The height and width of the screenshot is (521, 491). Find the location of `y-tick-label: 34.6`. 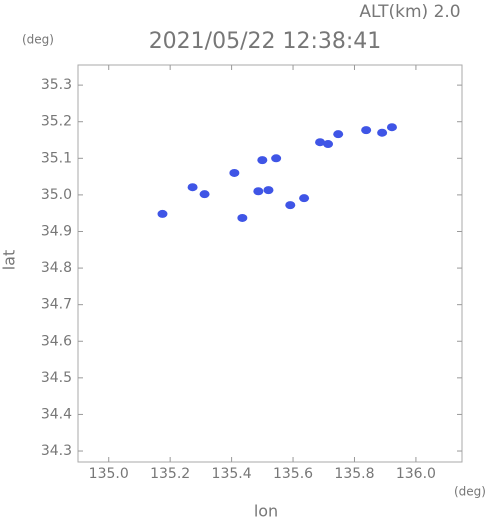

y-tick-label: 34.6 is located at coordinates (56, 341).